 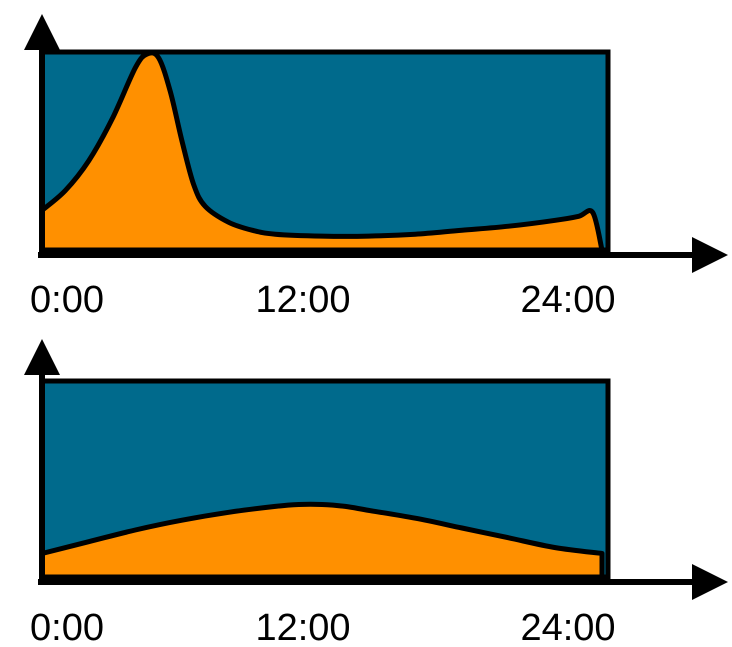 I want to click on x-tick-label-top-0: 0:00, so click(x=67, y=300).